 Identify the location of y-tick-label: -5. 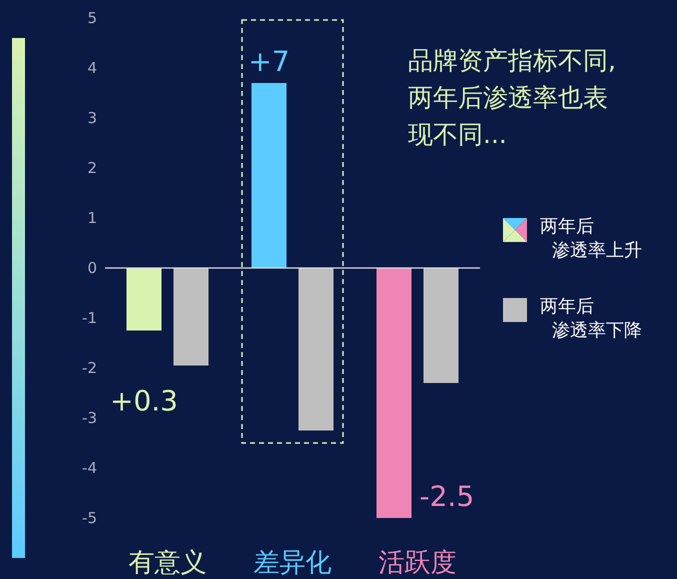
(89, 518).